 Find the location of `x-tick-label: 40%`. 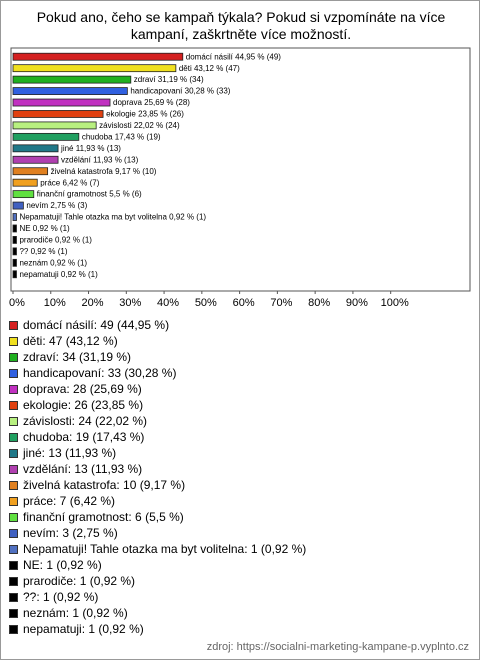

x-tick-label: 40% is located at coordinates (168, 303).